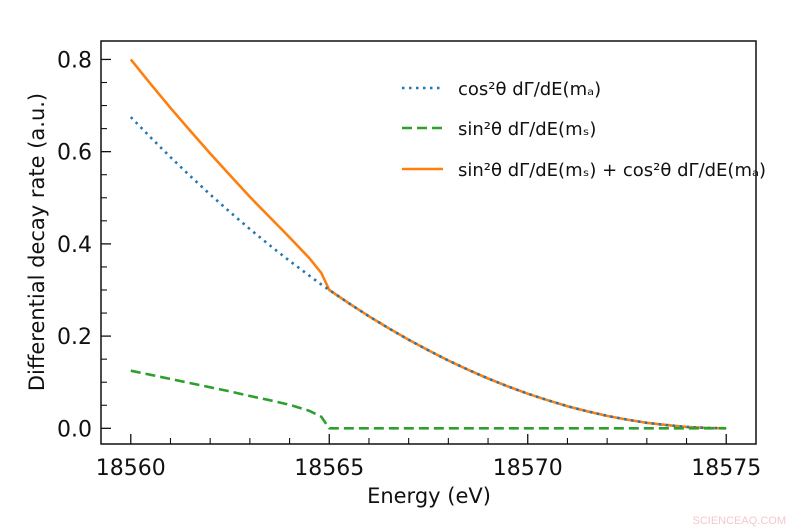 The image size is (800, 530). I want to click on x-tick-label: 18570, so click(528, 468).